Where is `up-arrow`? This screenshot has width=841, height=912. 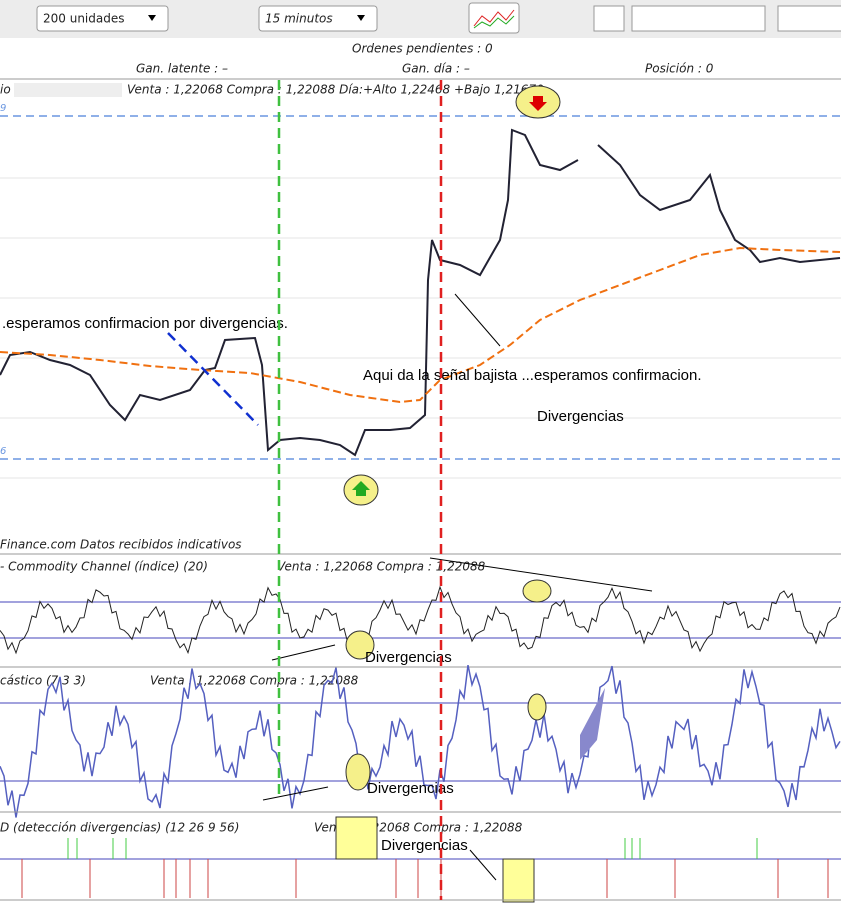 up-arrow is located at coordinates (361, 488).